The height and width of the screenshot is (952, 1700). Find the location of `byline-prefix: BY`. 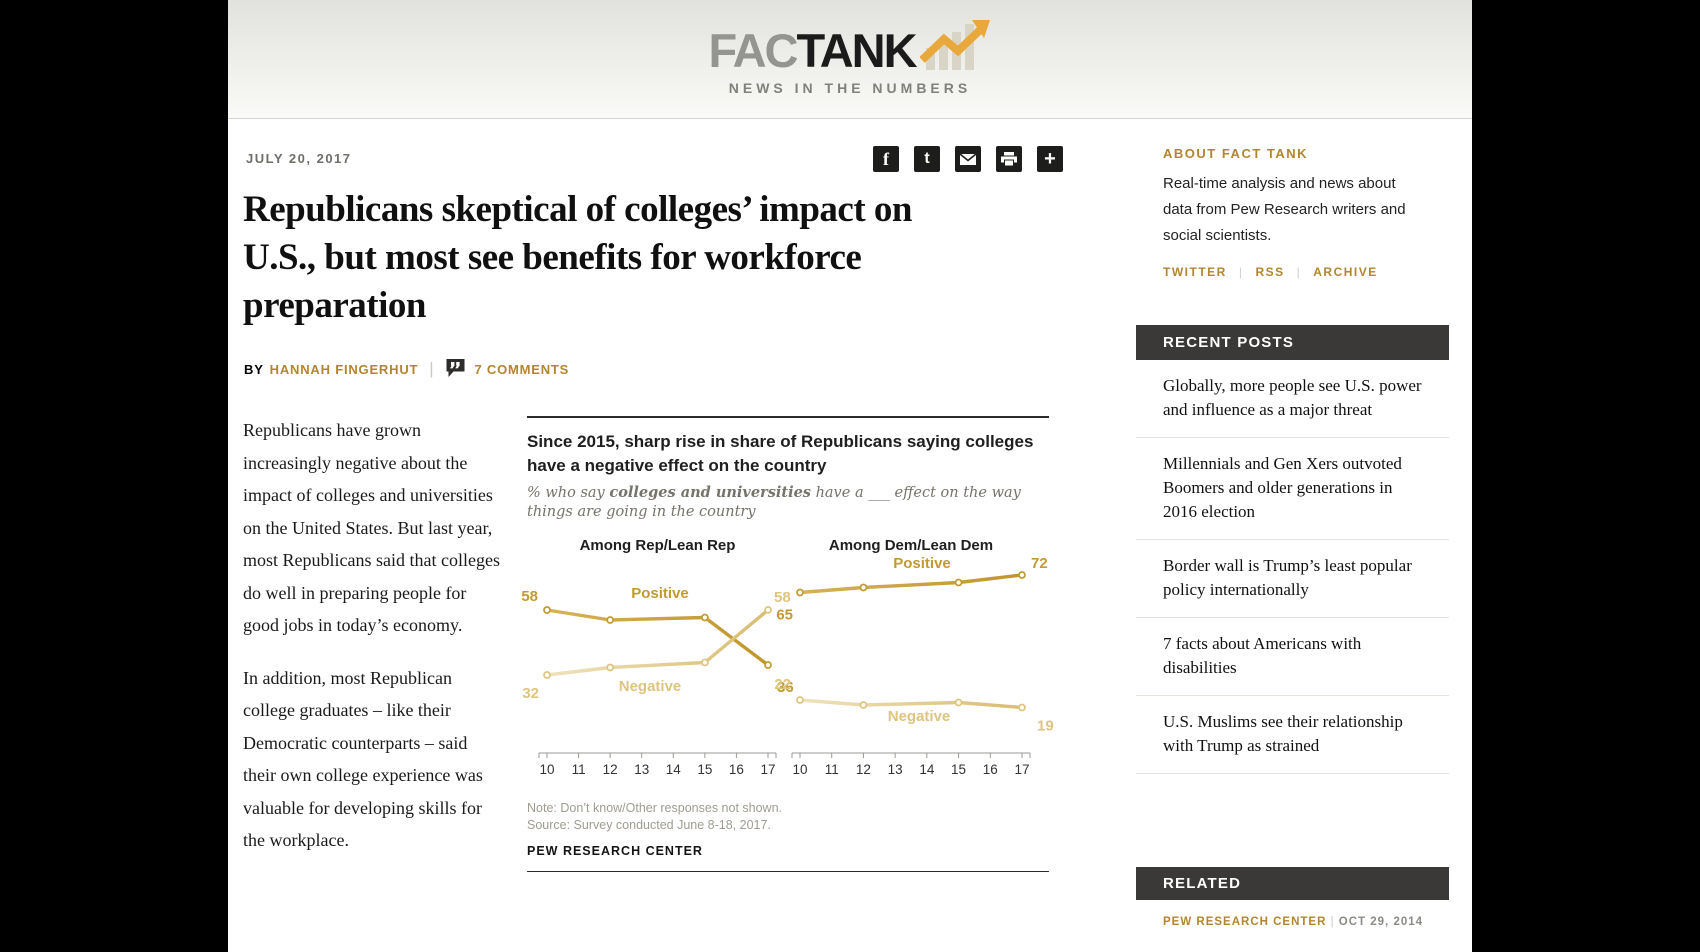

byline-prefix: BY is located at coordinates (254, 369).